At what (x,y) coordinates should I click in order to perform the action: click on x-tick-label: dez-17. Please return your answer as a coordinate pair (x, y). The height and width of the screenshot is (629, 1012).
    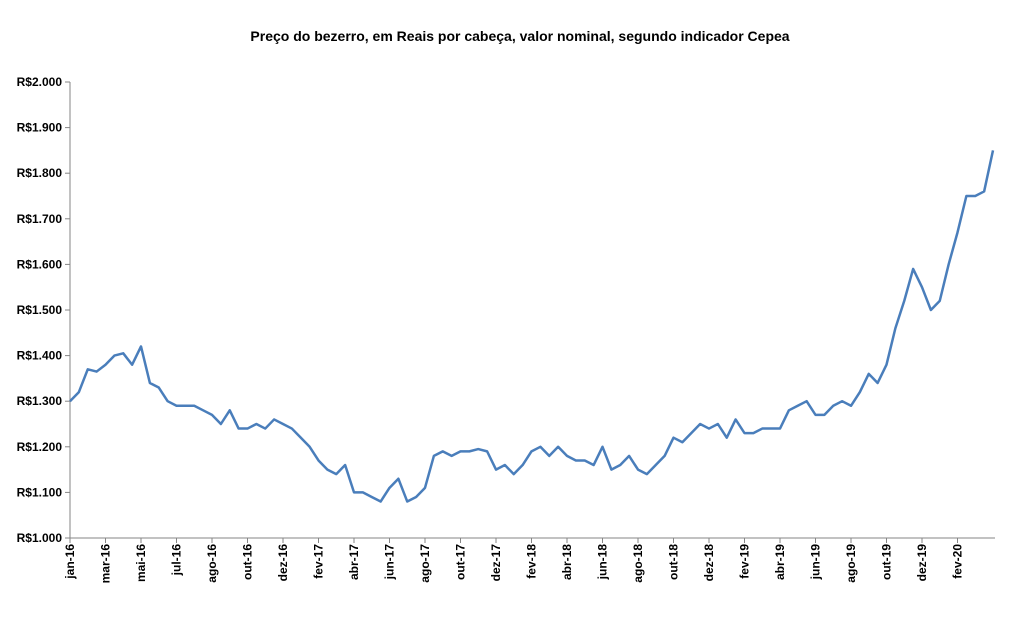
    Looking at the image, I should click on (496, 563).